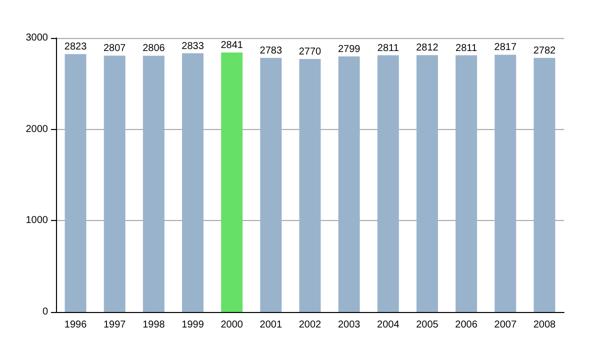 This screenshot has width=600, height=350. Describe the element at coordinates (114, 325) in the screenshot. I see `x-tick-label: 1997` at that location.